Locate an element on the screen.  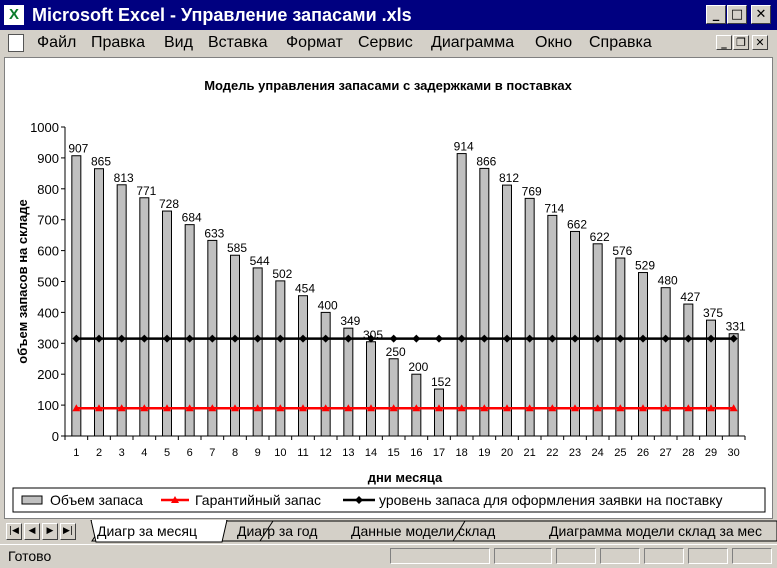
menu-file: Файл is located at coordinates (57, 42).